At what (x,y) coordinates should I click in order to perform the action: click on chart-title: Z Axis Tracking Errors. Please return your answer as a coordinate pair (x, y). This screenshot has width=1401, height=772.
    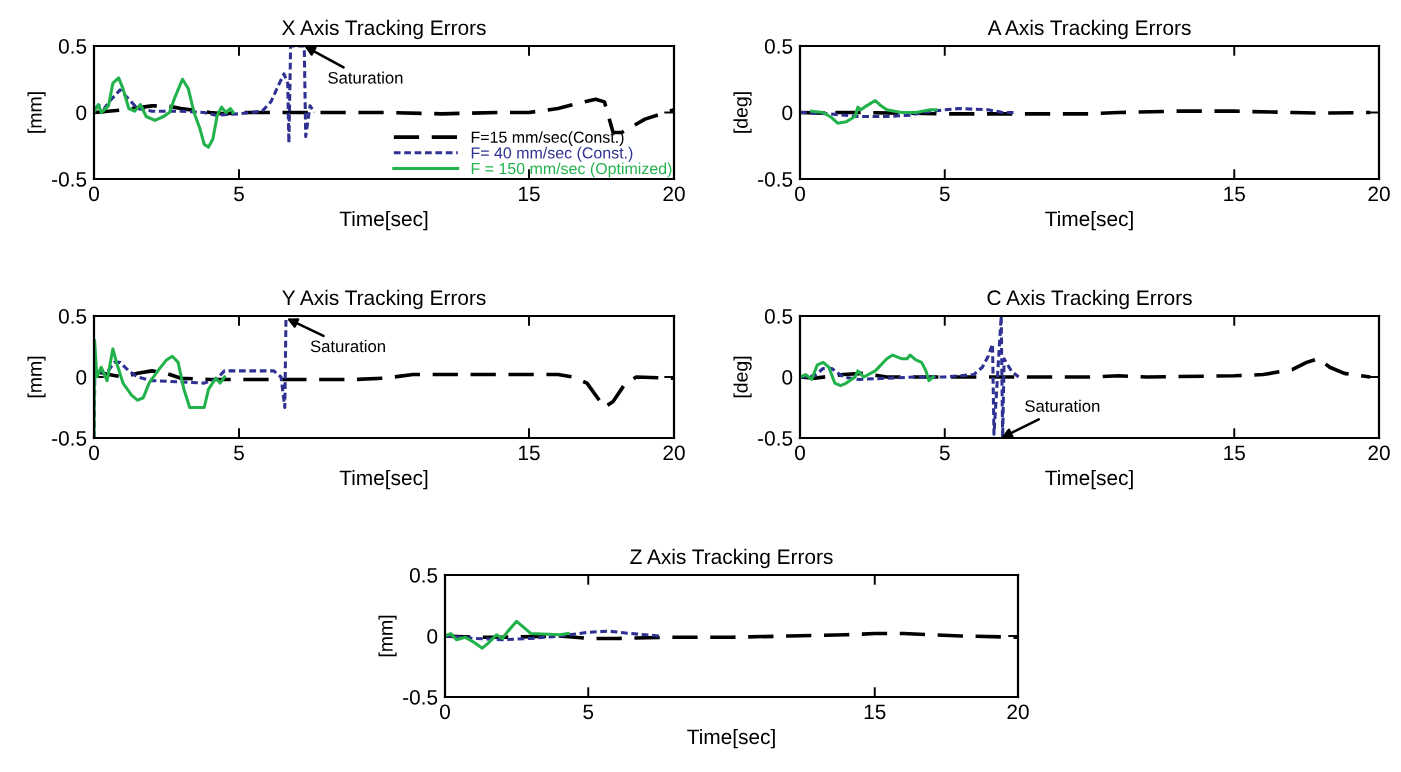
    Looking at the image, I should click on (731, 558).